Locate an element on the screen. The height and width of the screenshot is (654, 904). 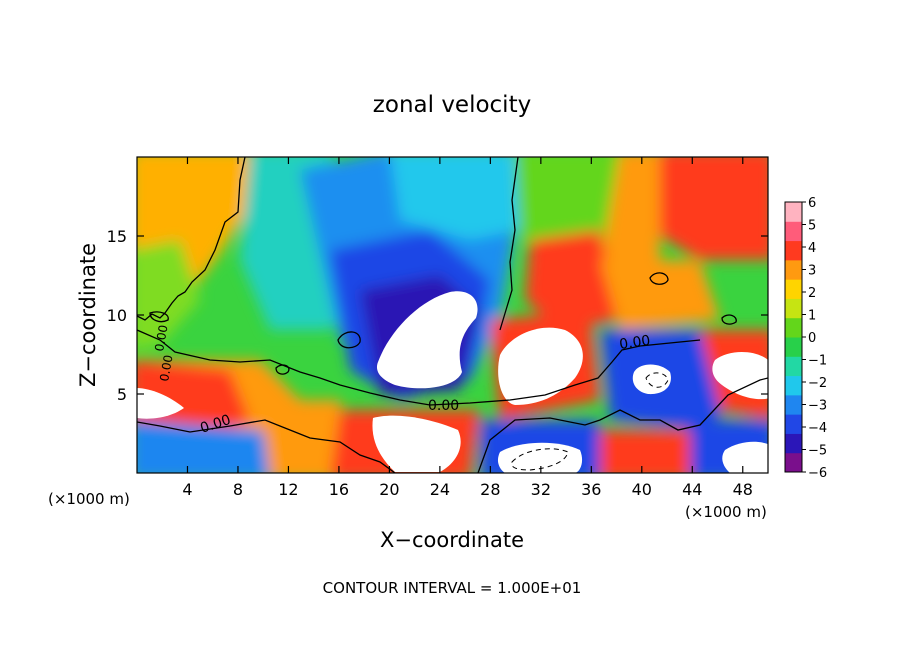
colorbar-label: −4 is located at coordinates (817, 428).